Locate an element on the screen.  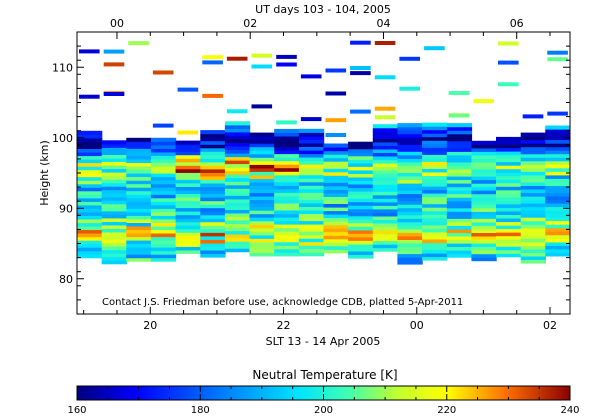
bottom-tick-label: 22 is located at coordinates (284, 325).